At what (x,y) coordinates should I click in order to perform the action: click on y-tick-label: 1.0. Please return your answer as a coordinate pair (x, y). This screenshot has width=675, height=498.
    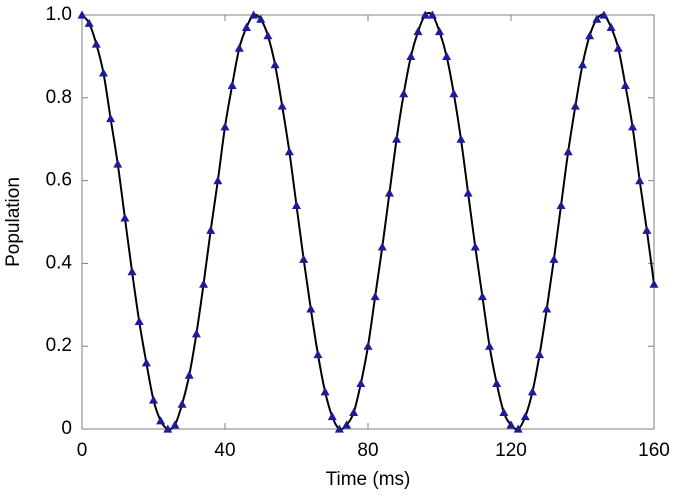
    Looking at the image, I should click on (59, 14).